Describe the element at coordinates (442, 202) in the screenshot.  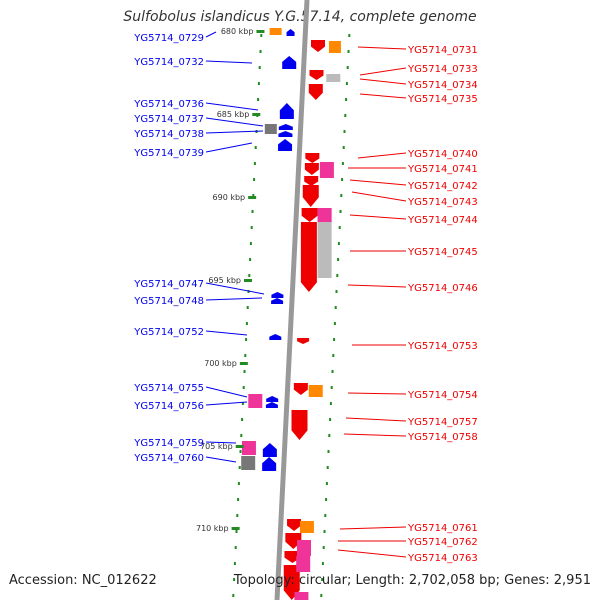
I see `right-gene-label: YG5714_0743` at that location.